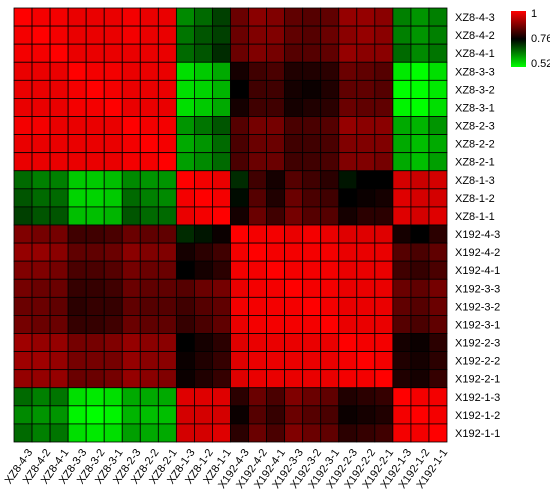  I want to click on row-label: X192-1-3, so click(477, 398).